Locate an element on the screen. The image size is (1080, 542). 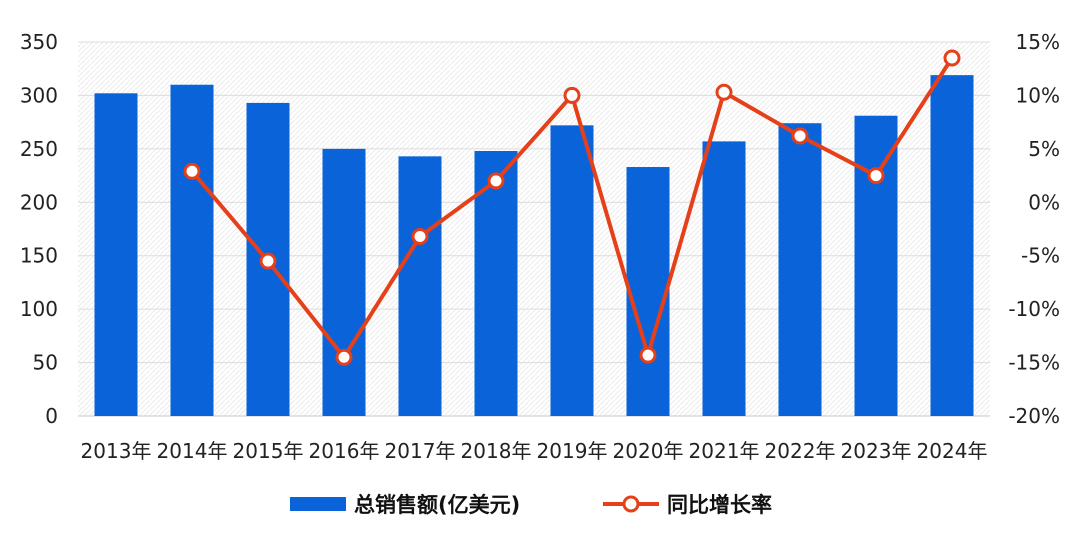
right-axis-tick-label: 15% is located at coordinates (1038, 42).